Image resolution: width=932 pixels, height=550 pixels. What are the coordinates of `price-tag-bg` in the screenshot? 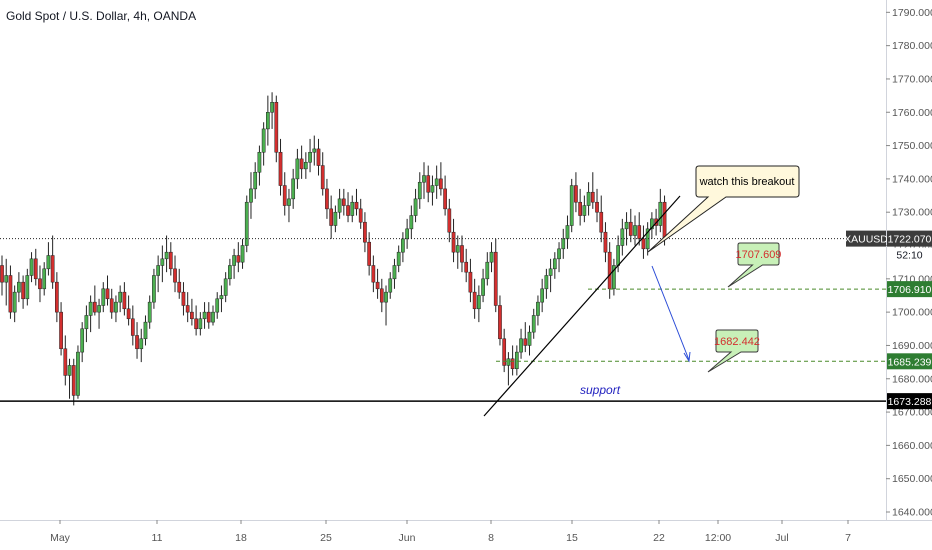 It's located at (909, 238).